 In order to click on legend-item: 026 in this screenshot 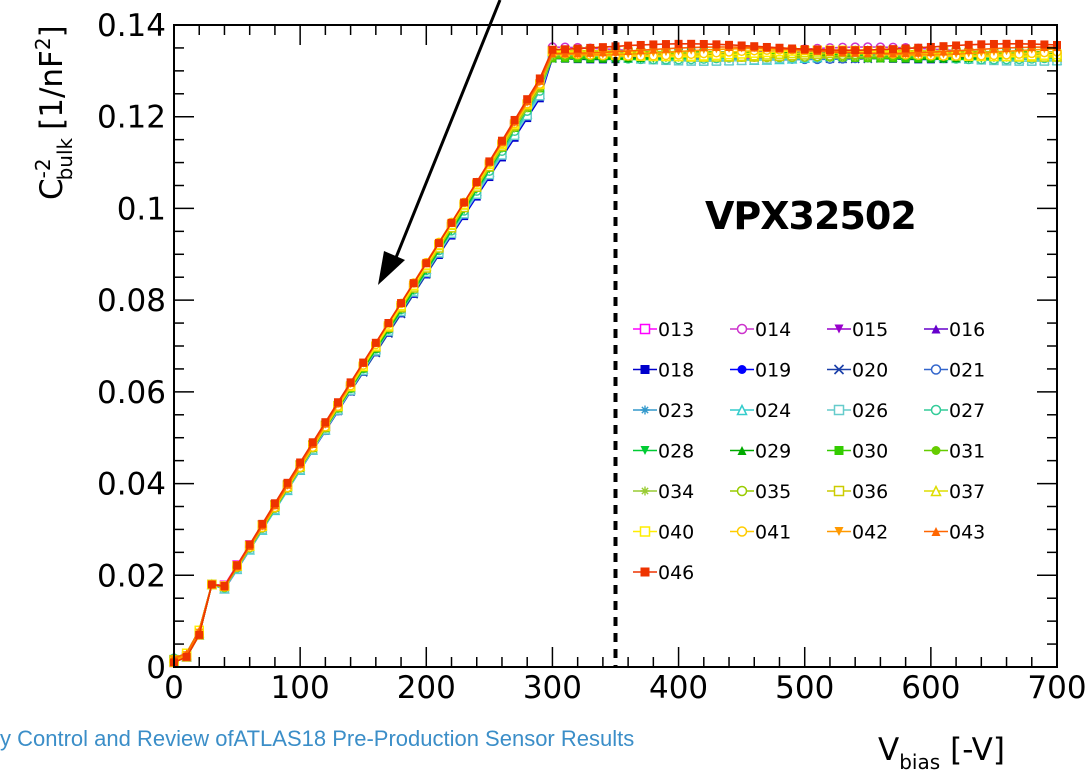, I will do `click(857, 411)`.